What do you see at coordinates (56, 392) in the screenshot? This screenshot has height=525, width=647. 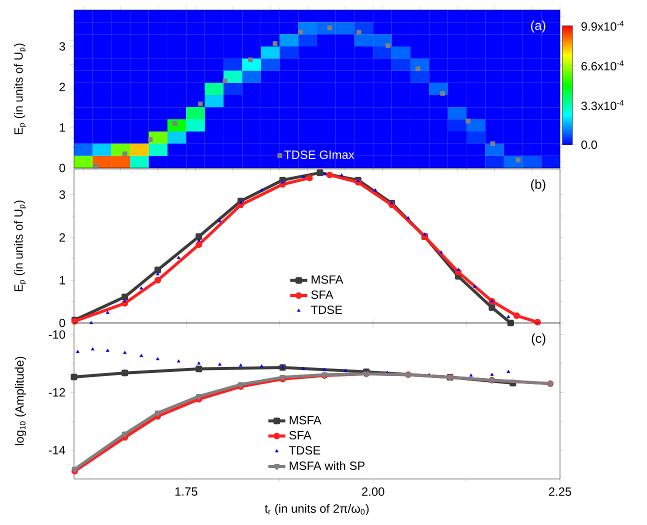 I see `y-tick-label: -12` at bounding box center [56, 392].